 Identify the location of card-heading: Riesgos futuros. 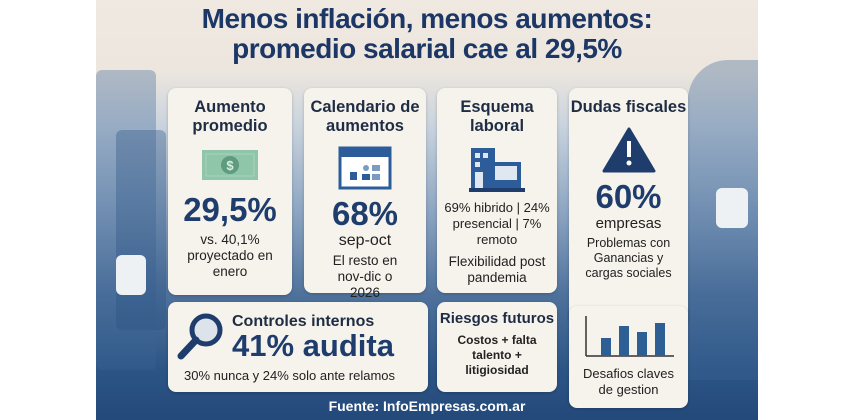
(497, 318).